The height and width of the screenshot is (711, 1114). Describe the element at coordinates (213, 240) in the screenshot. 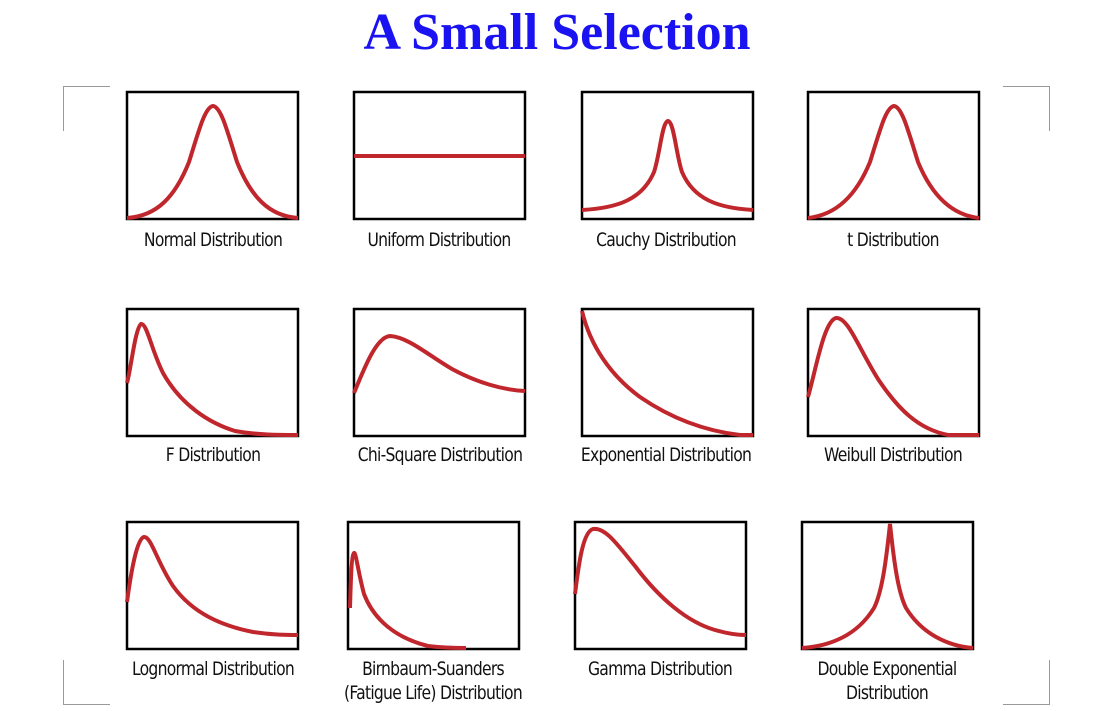

I see `caption-normal: Normal Distribution` at that location.